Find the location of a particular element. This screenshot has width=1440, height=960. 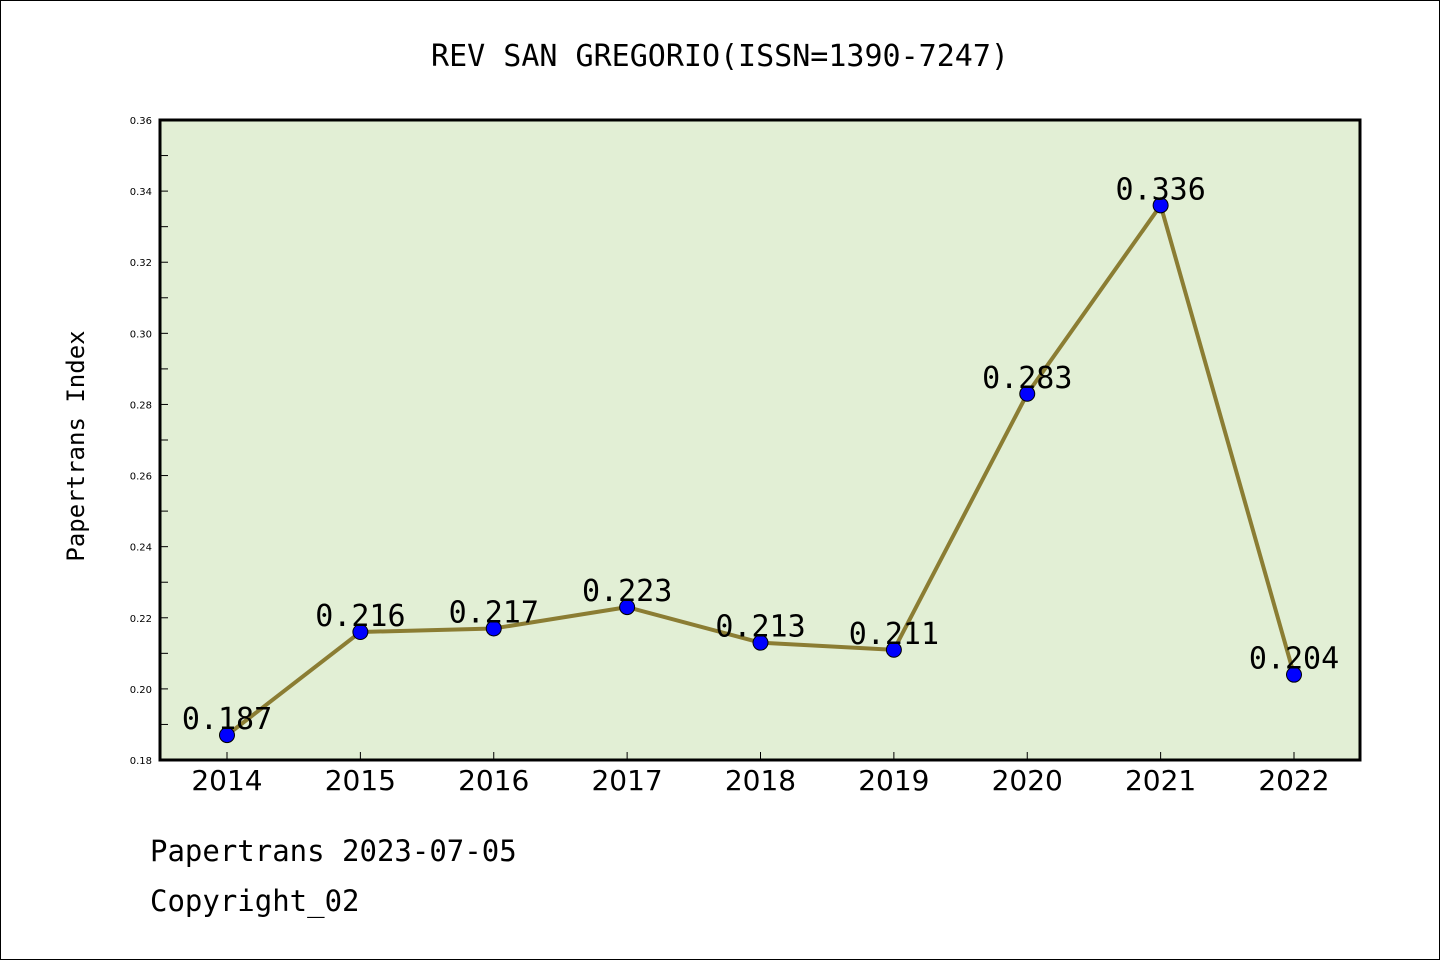

x-tick-label: 2014 is located at coordinates (226, 780).